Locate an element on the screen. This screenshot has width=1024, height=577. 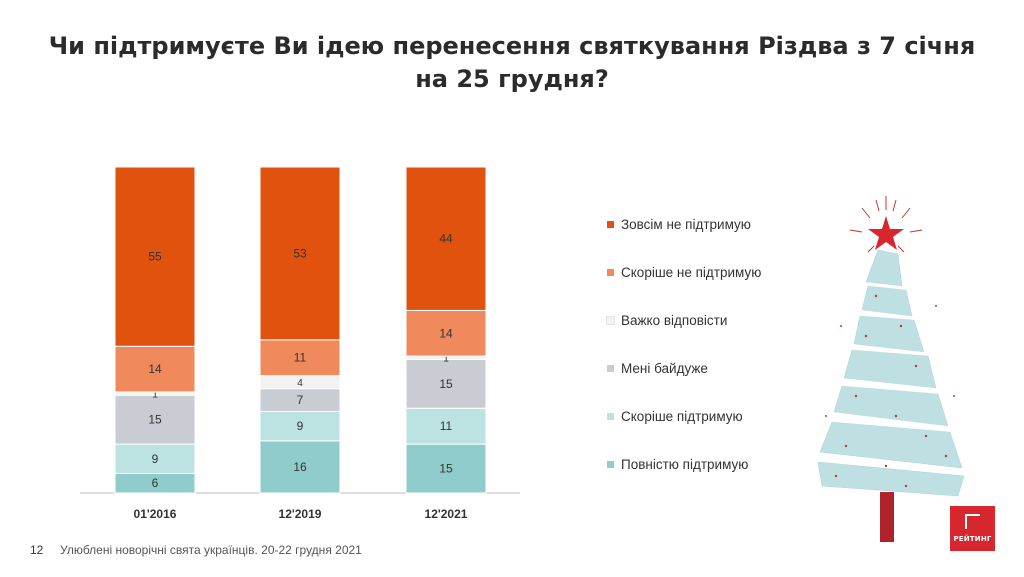
x-tick-label: 12'2021 is located at coordinates (446, 514).